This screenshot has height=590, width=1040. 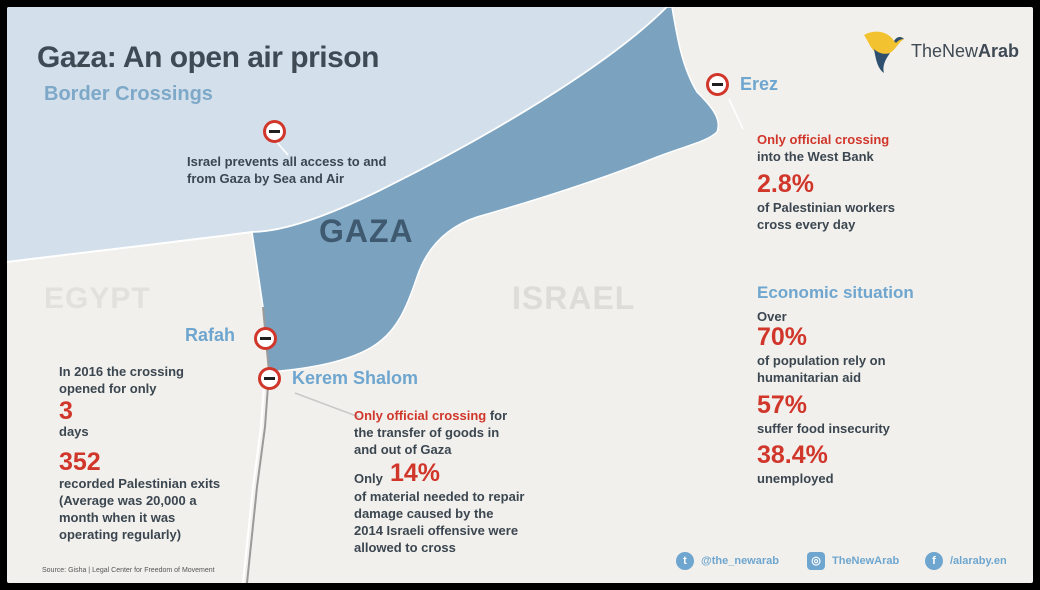 What do you see at coordinates (574, 298) in the screenshot?
I see `region-label-israel: ISRAEL` at bounding box center [574, 298].